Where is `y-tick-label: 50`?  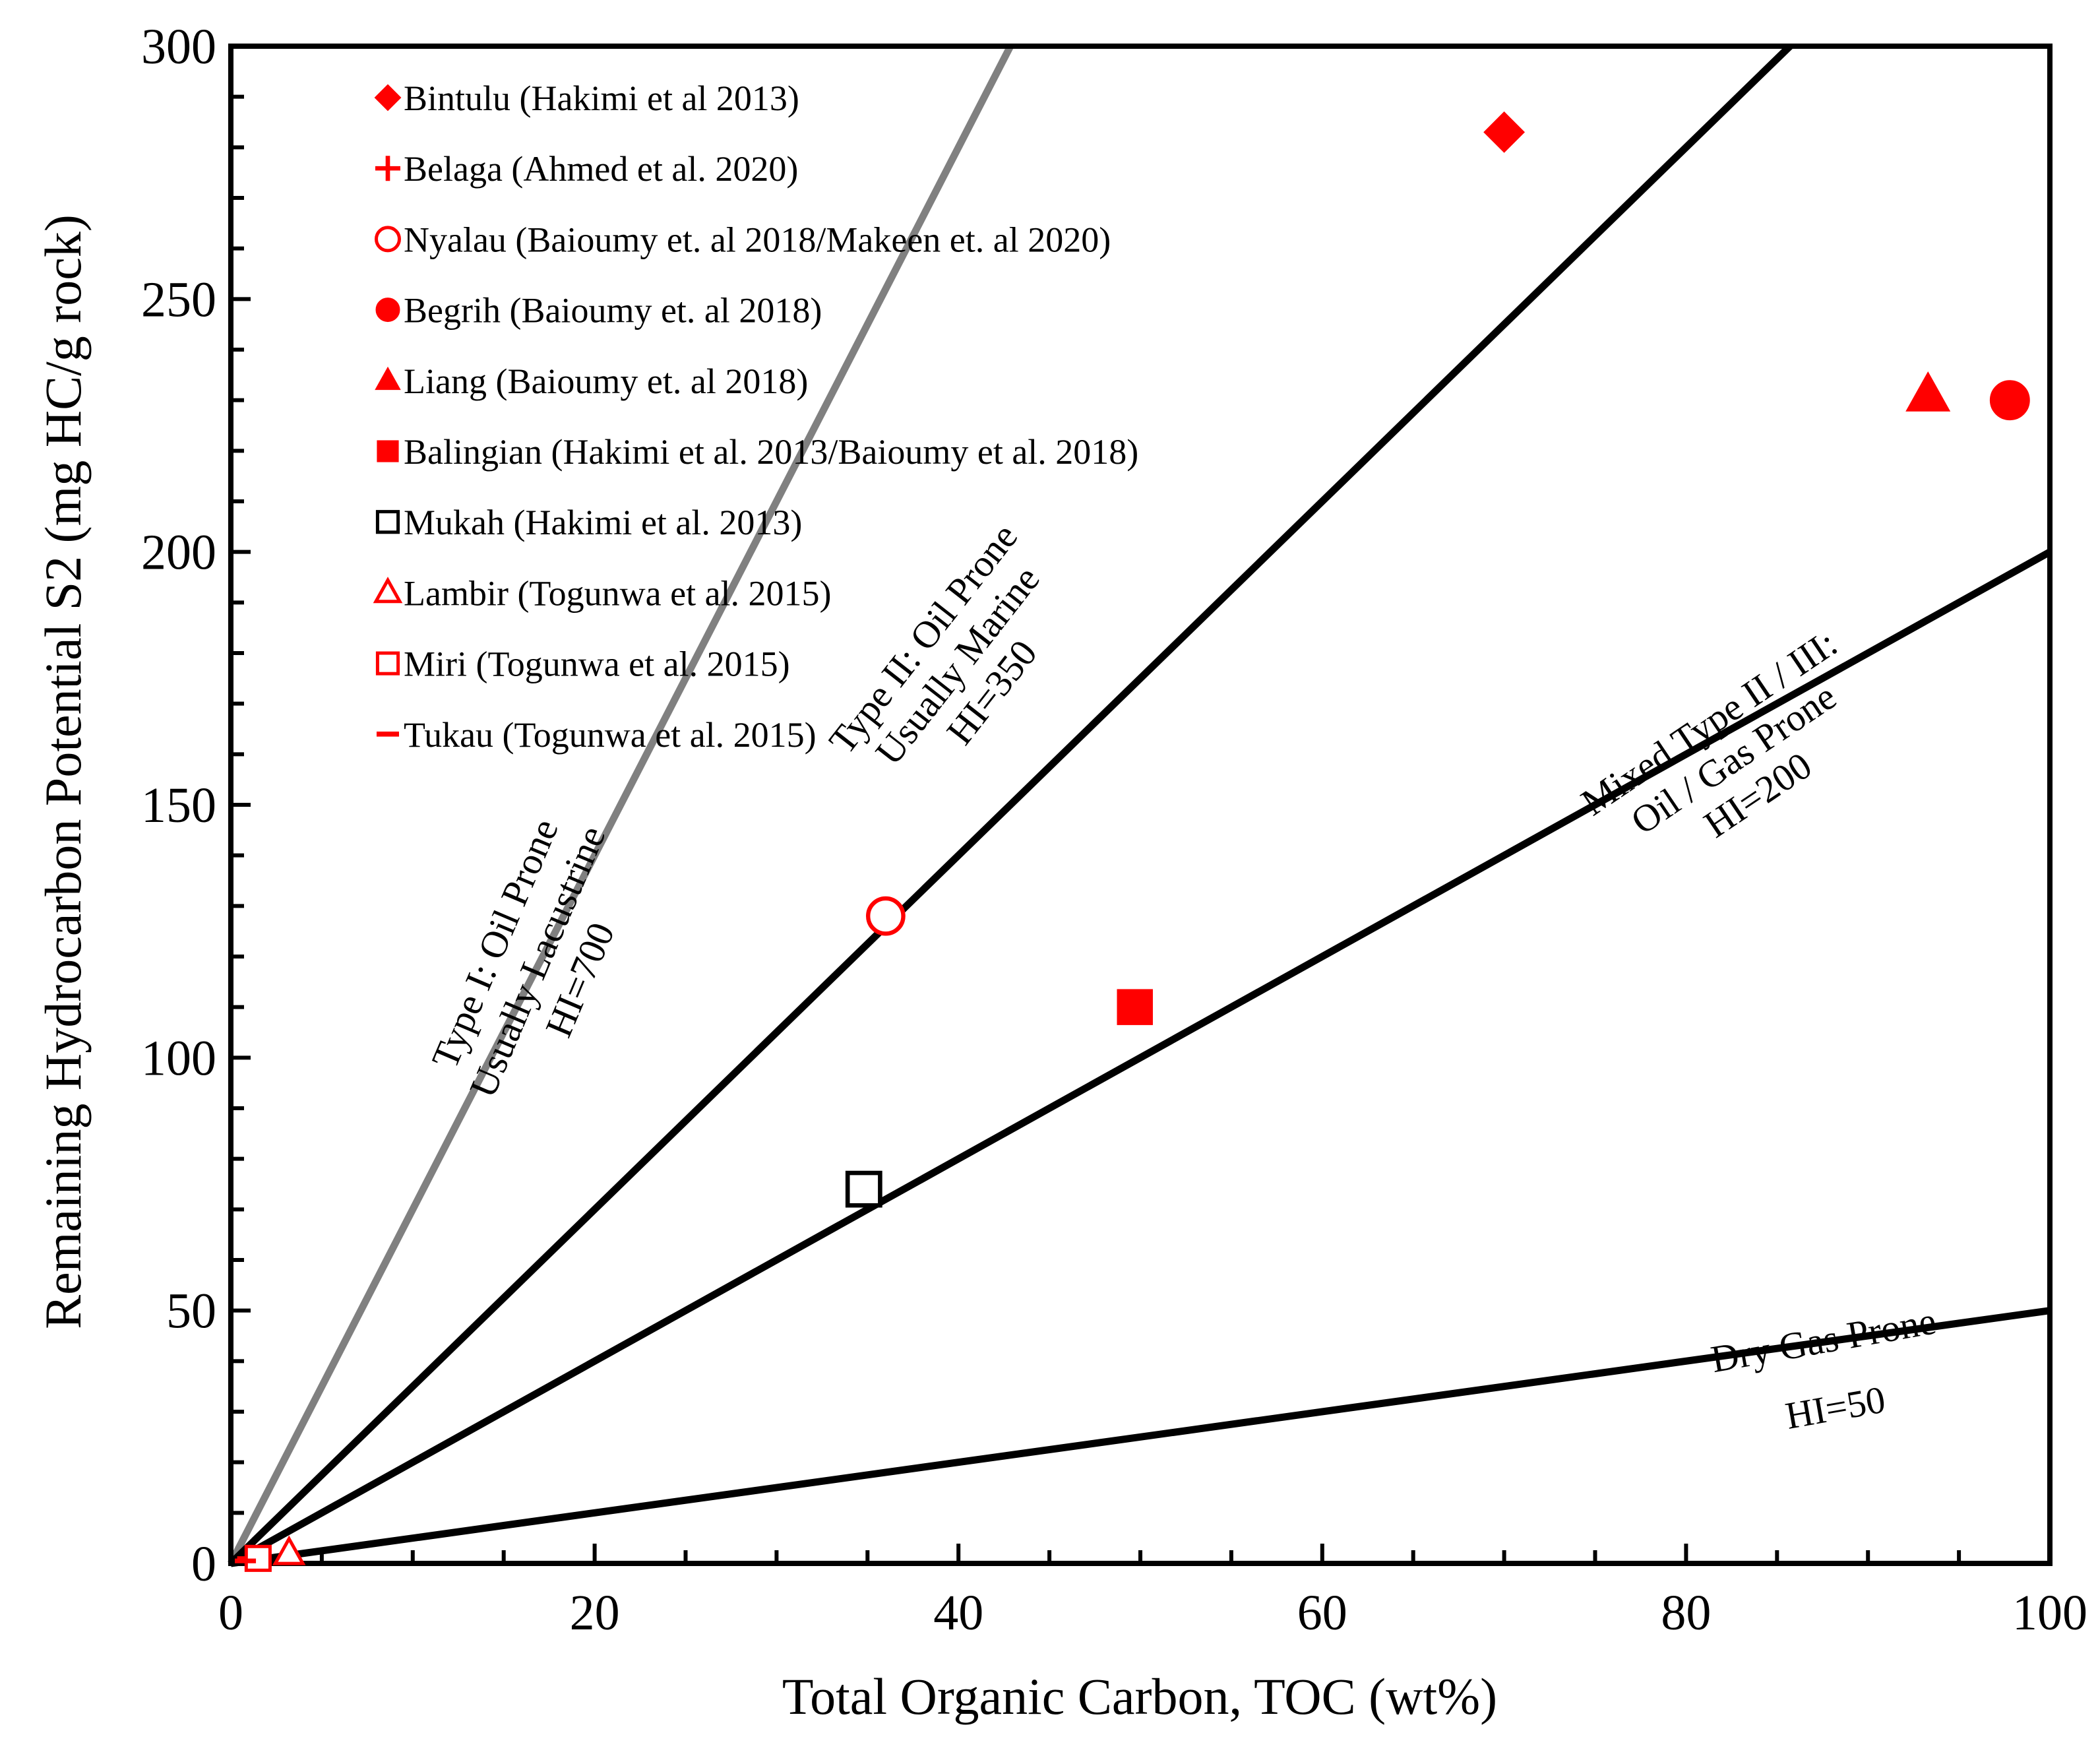 y-tick-label: 50 is located at coordinates (191, 1311).